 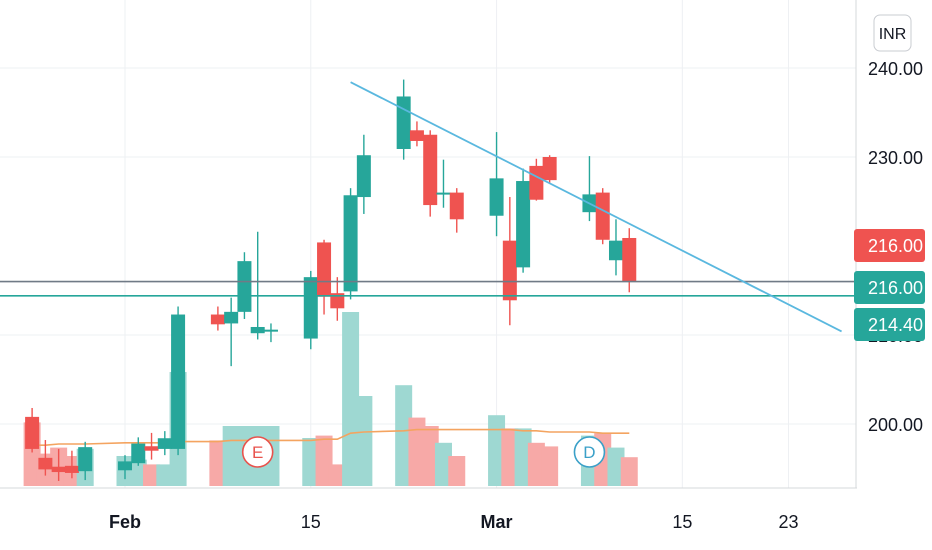 What do you see at coordinates (682, 522) in the screenshot?
I see `time-tick-label: 15` at bounding box center [682, 522].